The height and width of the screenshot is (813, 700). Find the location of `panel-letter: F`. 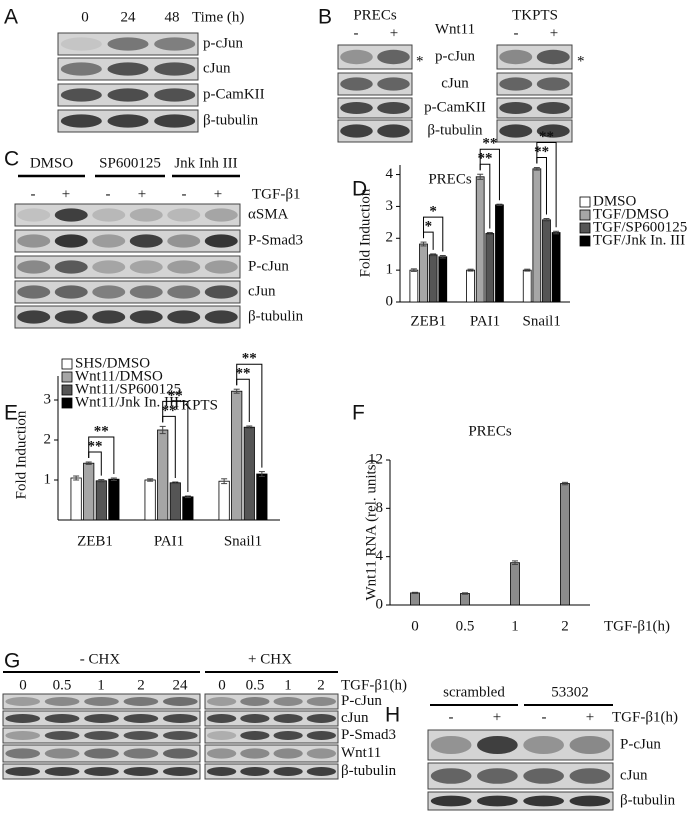

panel-letter: F is located at coordinates (358, 413).